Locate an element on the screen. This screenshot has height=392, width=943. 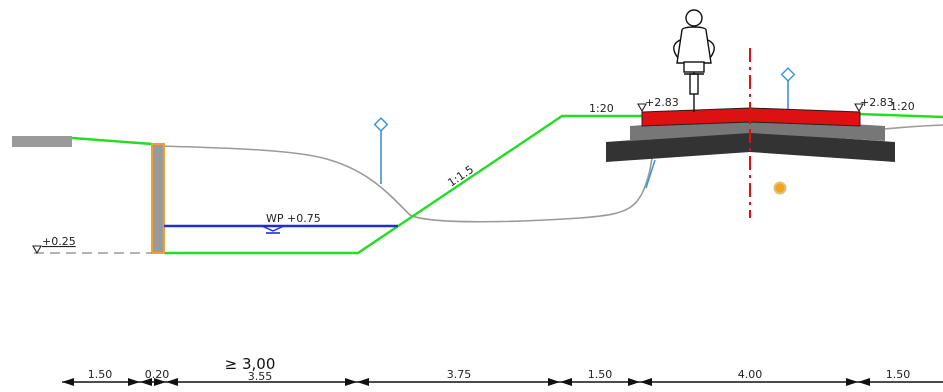
left-level-marker is located at coordinates (37, 250).